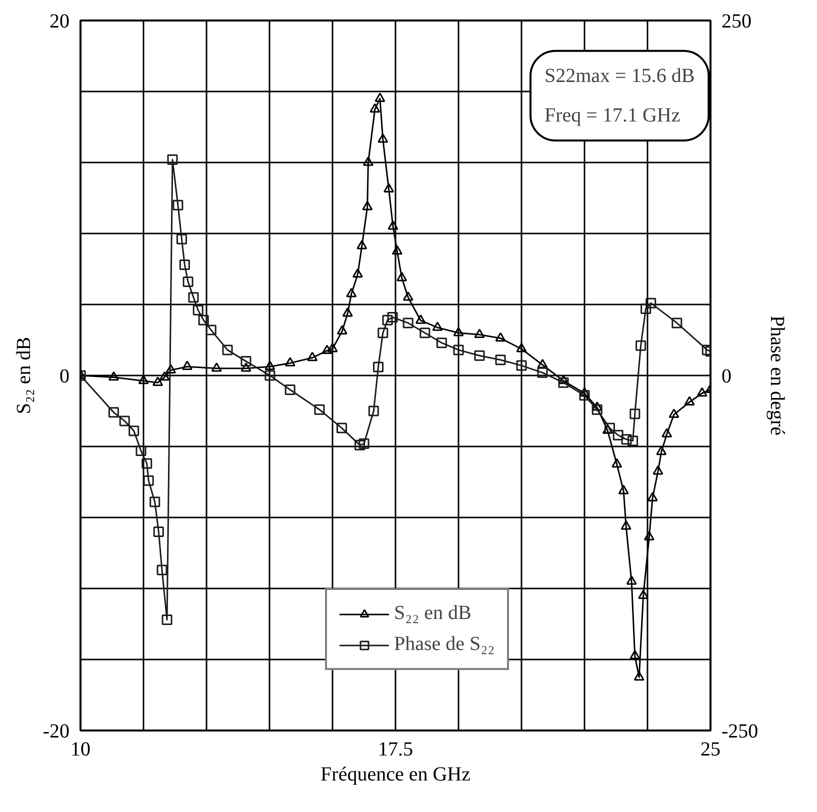  Describe the element at coordinates (395, 775) in the screenshot. I see `x-axis-title: Fréquence en GHz` at that location.